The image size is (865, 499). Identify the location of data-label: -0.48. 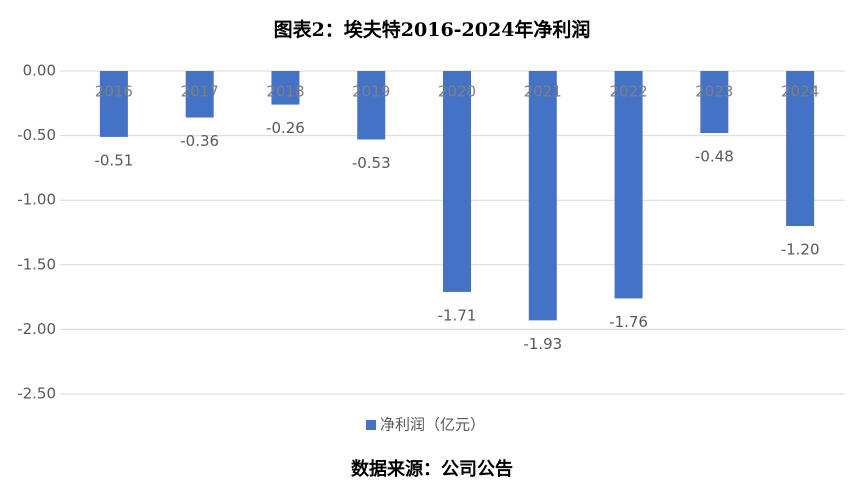
(714, 157).